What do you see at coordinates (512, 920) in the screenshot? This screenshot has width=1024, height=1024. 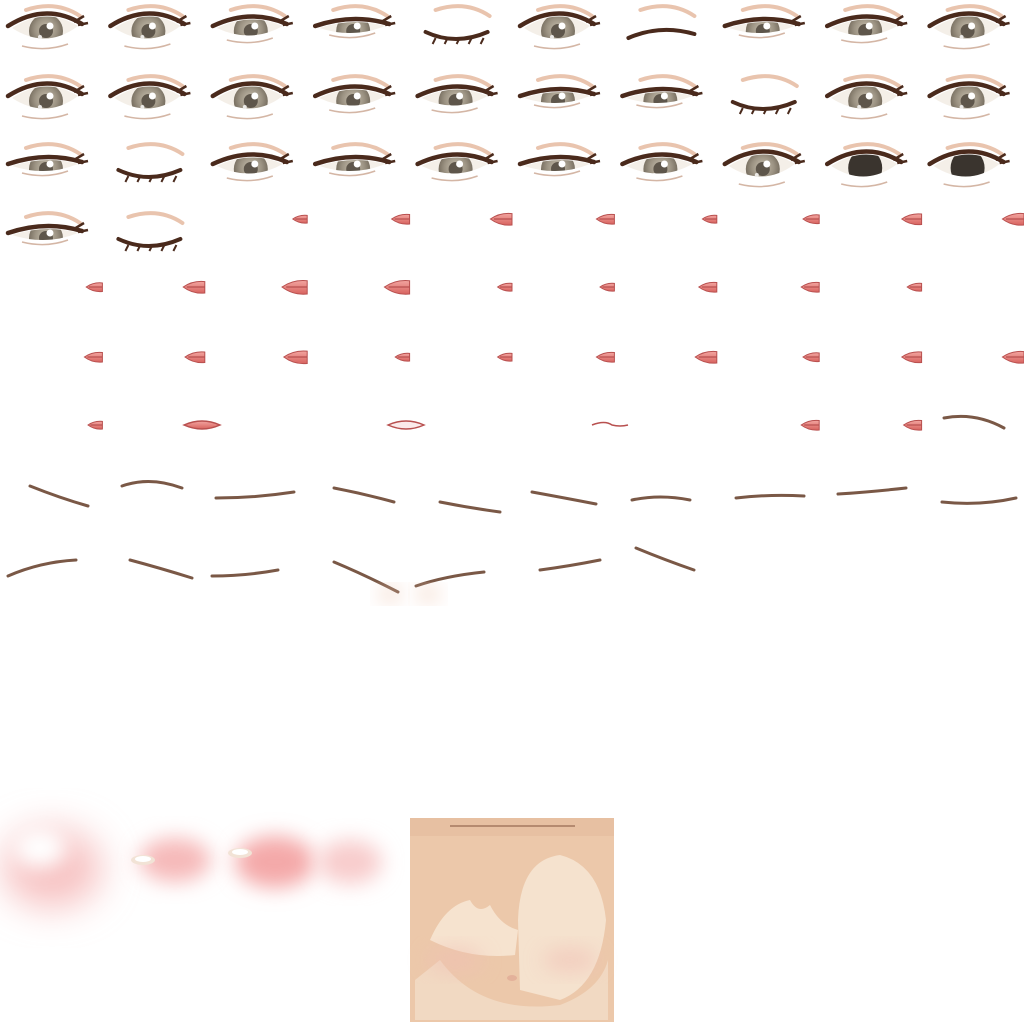 I see `skin-swatch` at bounding box center [512, 920].